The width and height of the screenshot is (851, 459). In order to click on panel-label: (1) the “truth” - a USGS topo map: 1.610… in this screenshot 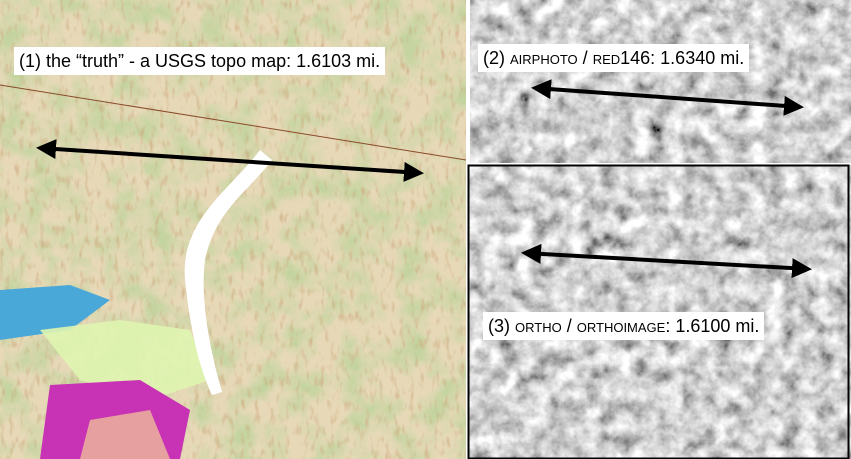, I will do `click(200, 61)`.